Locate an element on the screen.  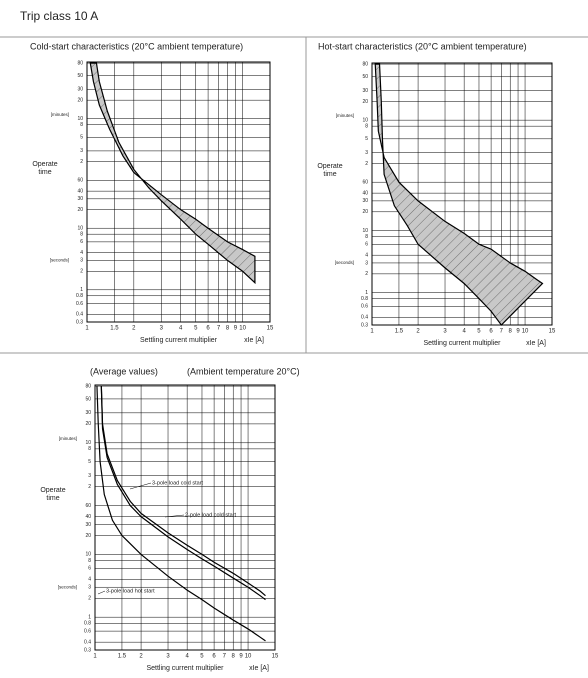
y-tick-label: 1 is located at coordinates (81, 290).